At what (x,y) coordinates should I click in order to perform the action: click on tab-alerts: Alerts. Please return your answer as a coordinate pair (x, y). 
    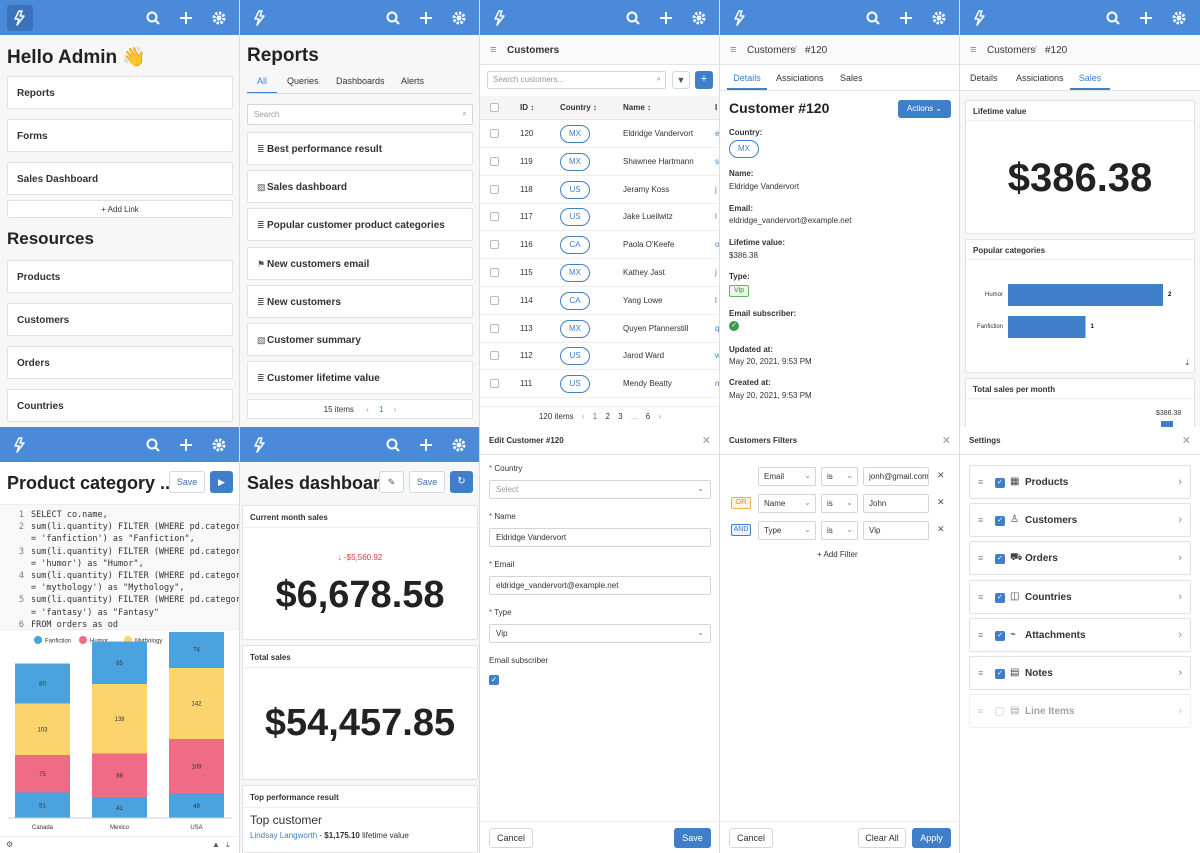
    Looking at the image, I should click on (413, 81).